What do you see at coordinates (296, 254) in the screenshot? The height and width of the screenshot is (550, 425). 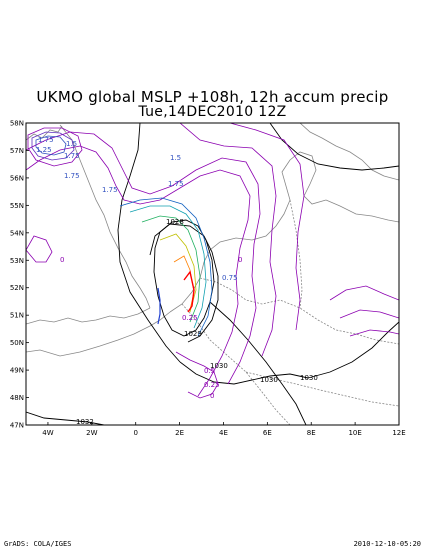 I see `borders-germany-east` at bounding box center [296, 254].